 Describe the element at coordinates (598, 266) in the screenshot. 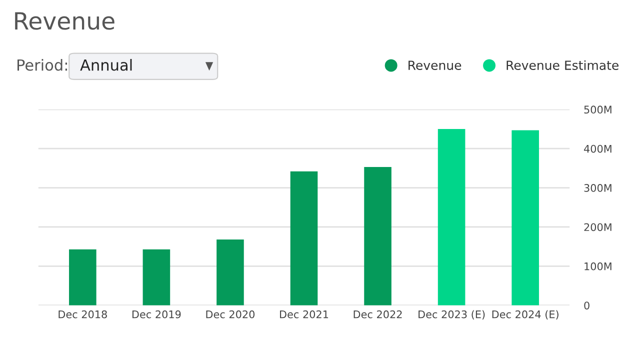

I see `y-tick-label: 100M` at that location.